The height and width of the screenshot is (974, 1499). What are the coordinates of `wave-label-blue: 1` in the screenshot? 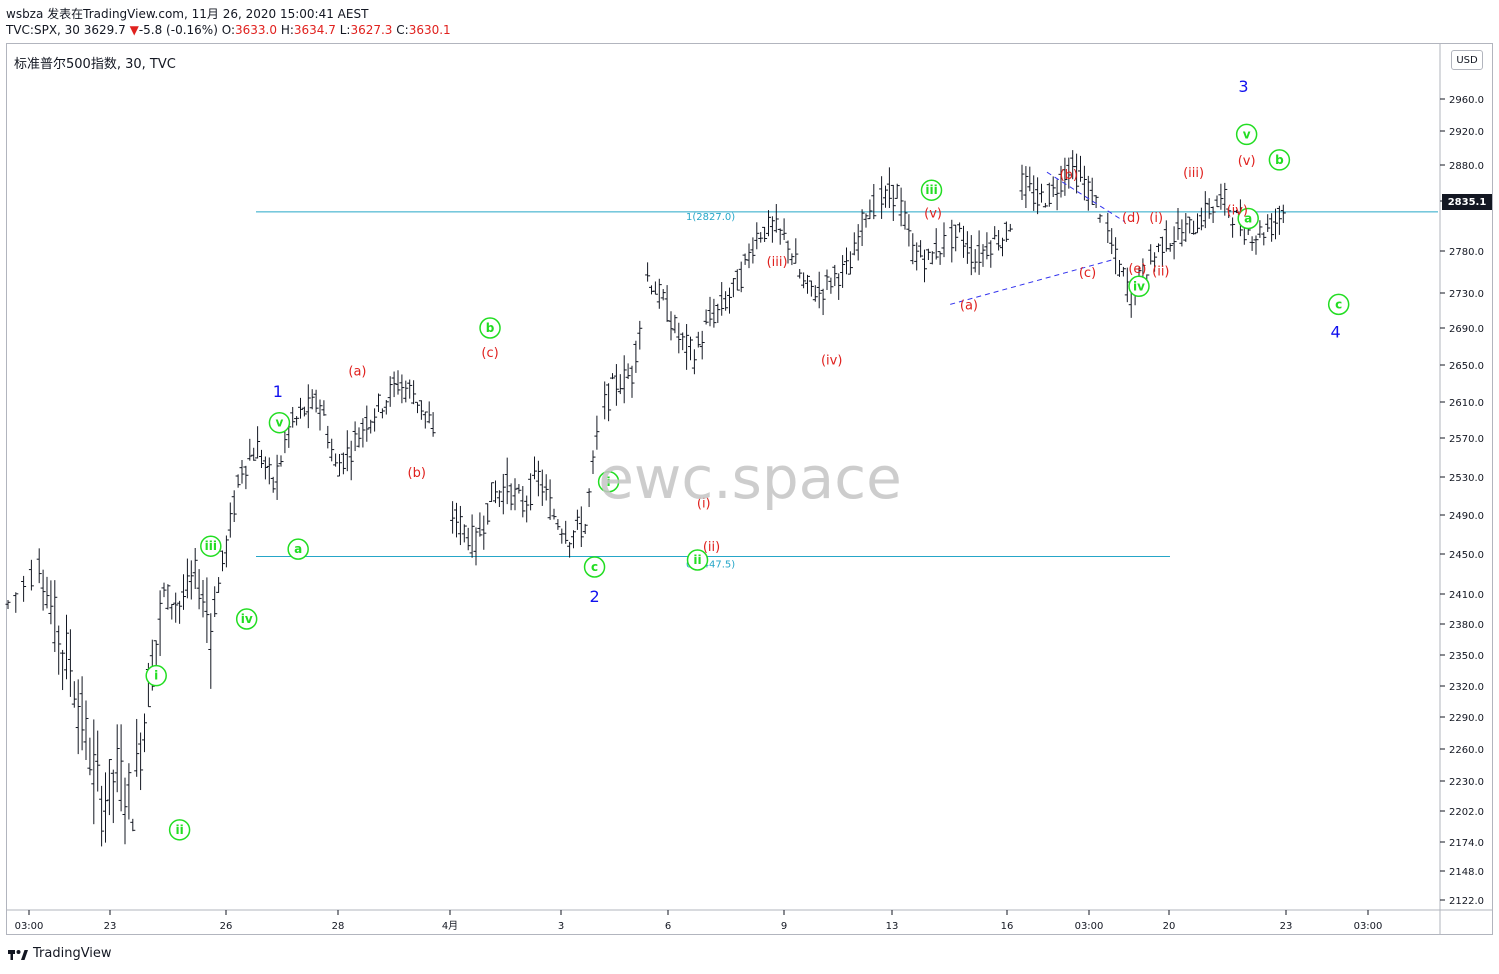 It's located at (278, 391).